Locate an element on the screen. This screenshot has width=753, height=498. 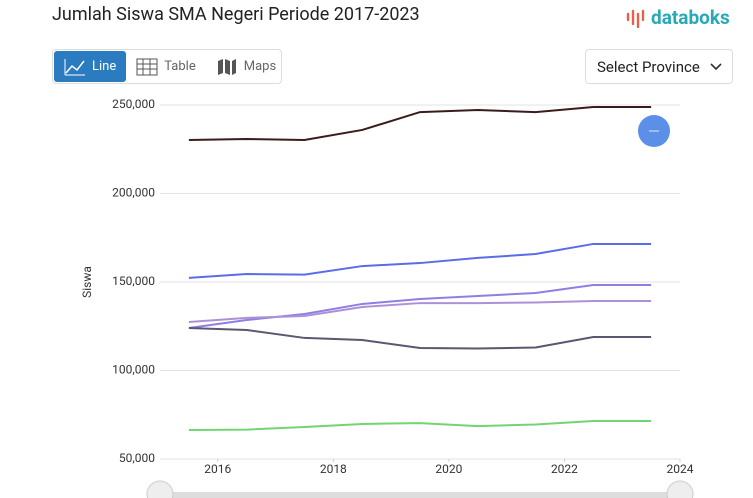
y-tick-label: 50,000 is located at coordinates (137, 458).